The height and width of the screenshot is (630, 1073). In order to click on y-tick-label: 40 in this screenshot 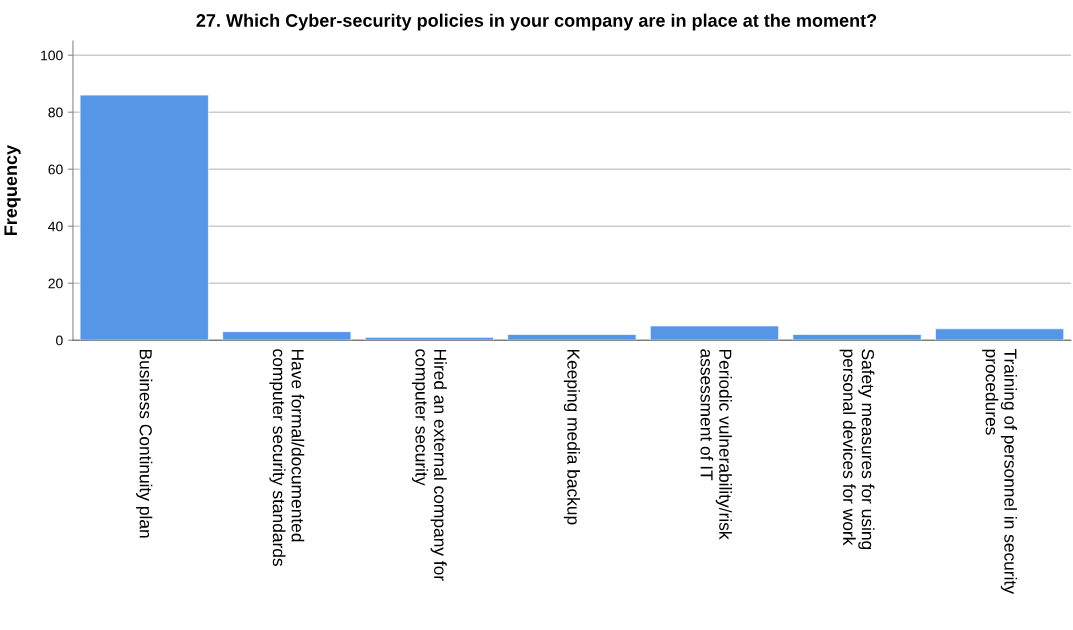, I will do `click(55, 226)`.